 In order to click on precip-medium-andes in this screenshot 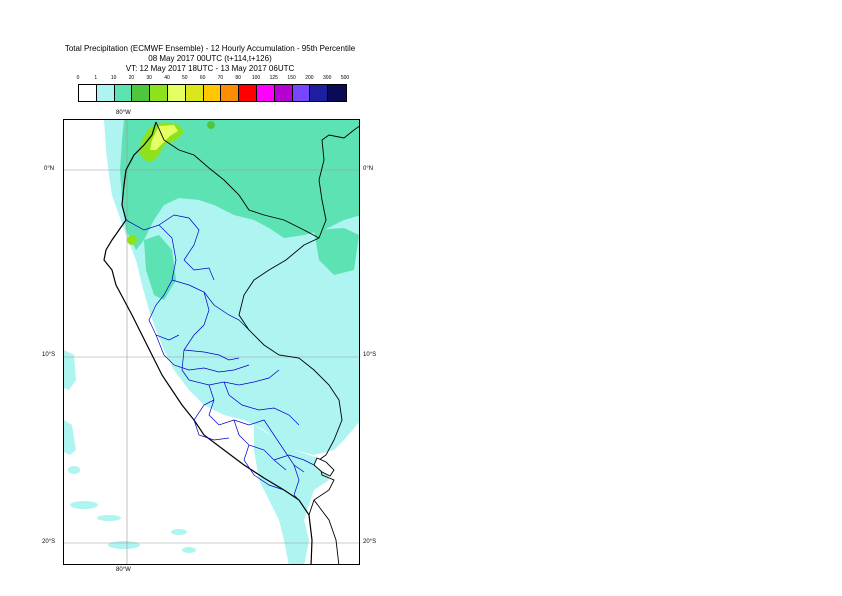, I will do `click(160, 267)`.